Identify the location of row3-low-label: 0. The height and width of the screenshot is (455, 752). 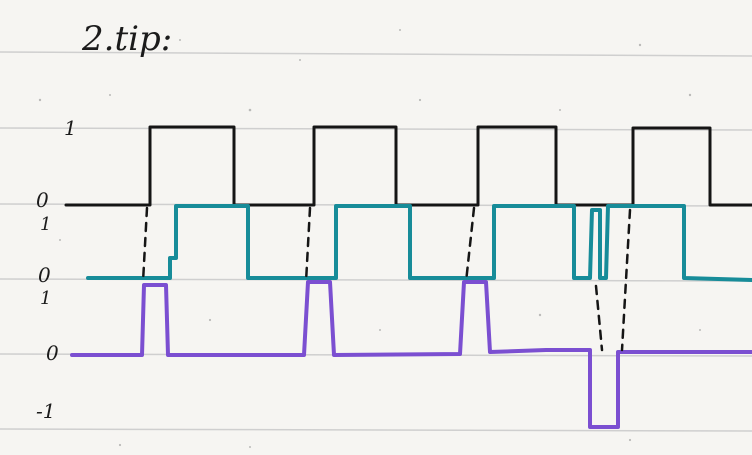
(52, 353).